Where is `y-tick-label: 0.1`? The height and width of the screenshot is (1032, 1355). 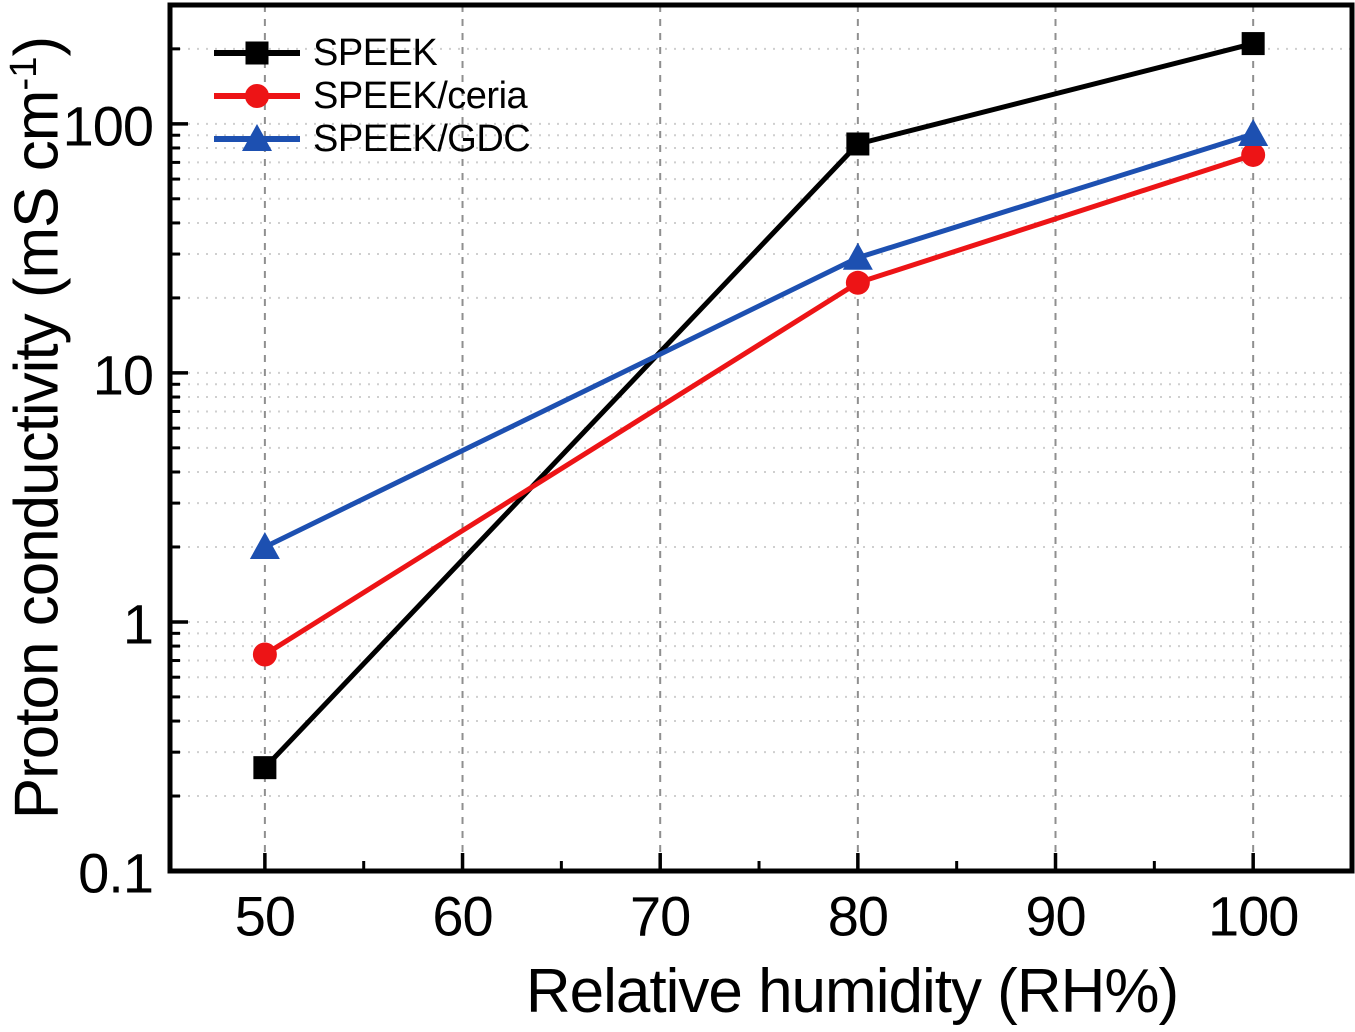 y-tick-label: 0.1 is located at coordinates (115, 873).